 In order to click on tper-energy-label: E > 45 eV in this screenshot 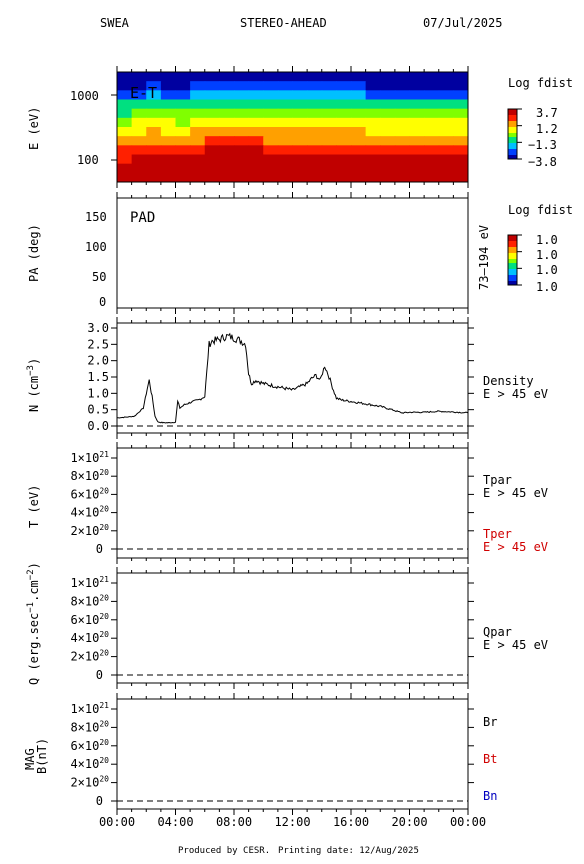, I will do `click(515, 547)`.